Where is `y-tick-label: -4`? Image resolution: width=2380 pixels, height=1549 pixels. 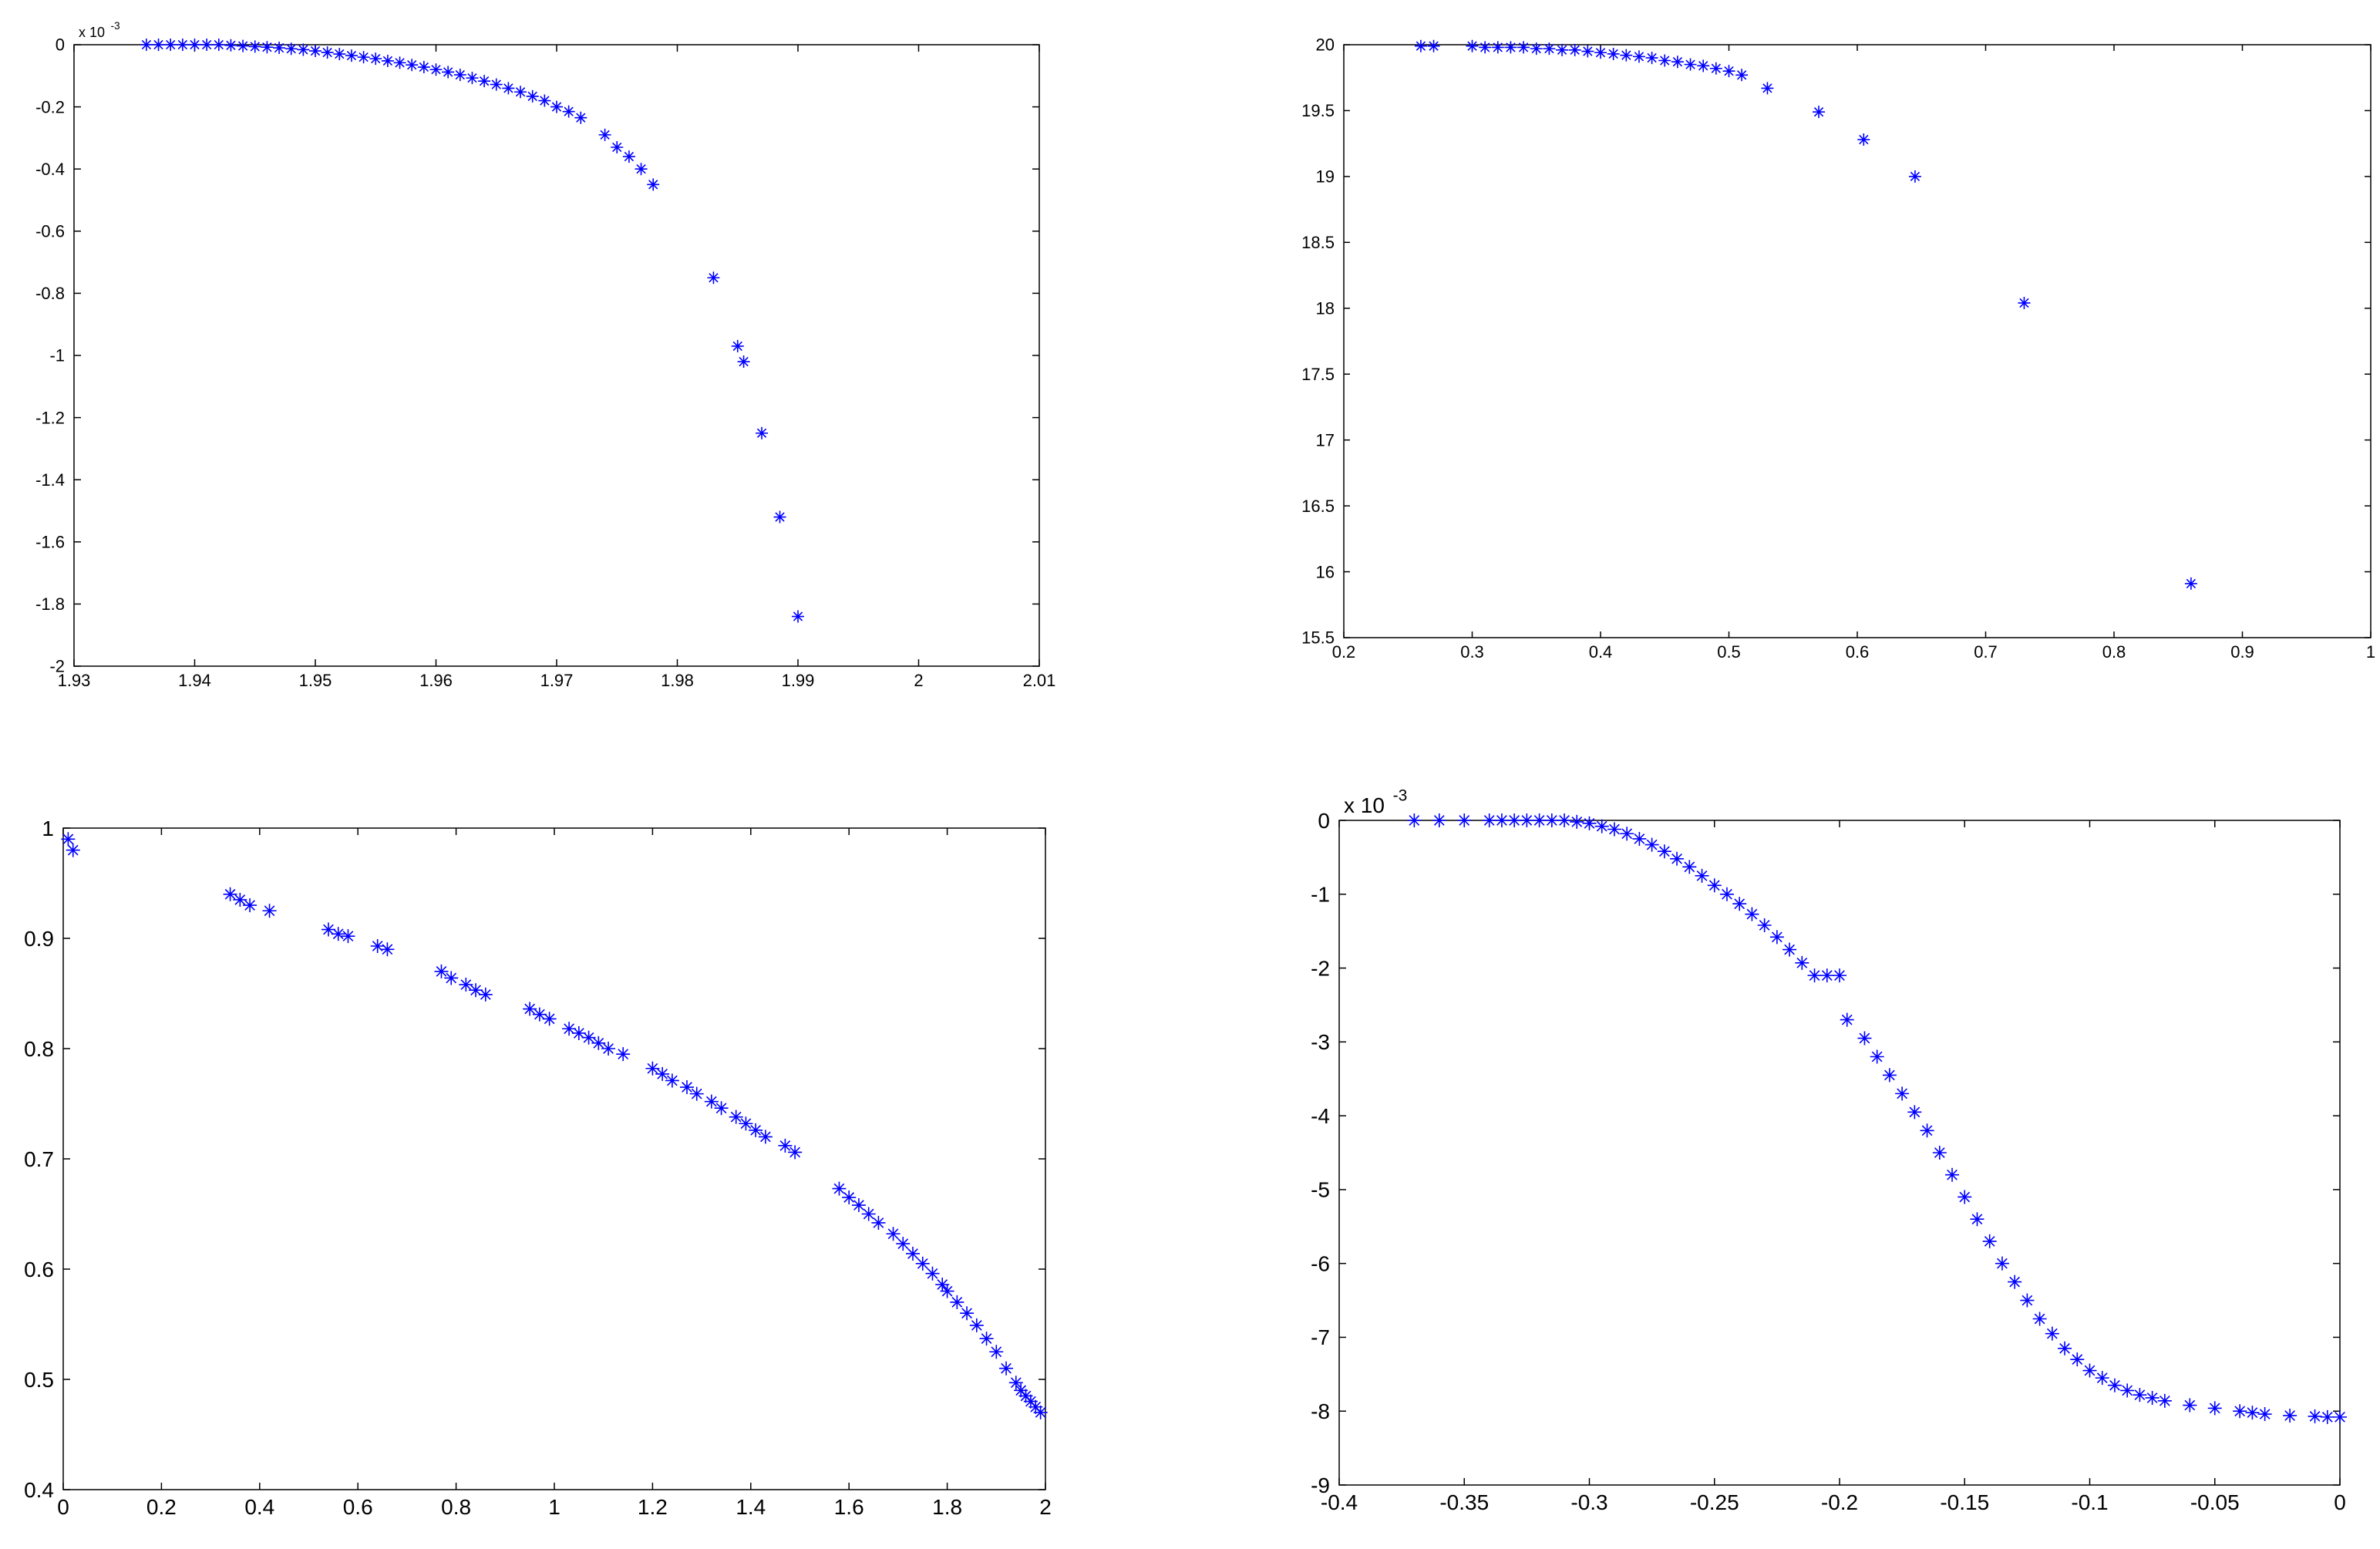
y-tick-label: -4 is located at coordinates (1320, 1116).